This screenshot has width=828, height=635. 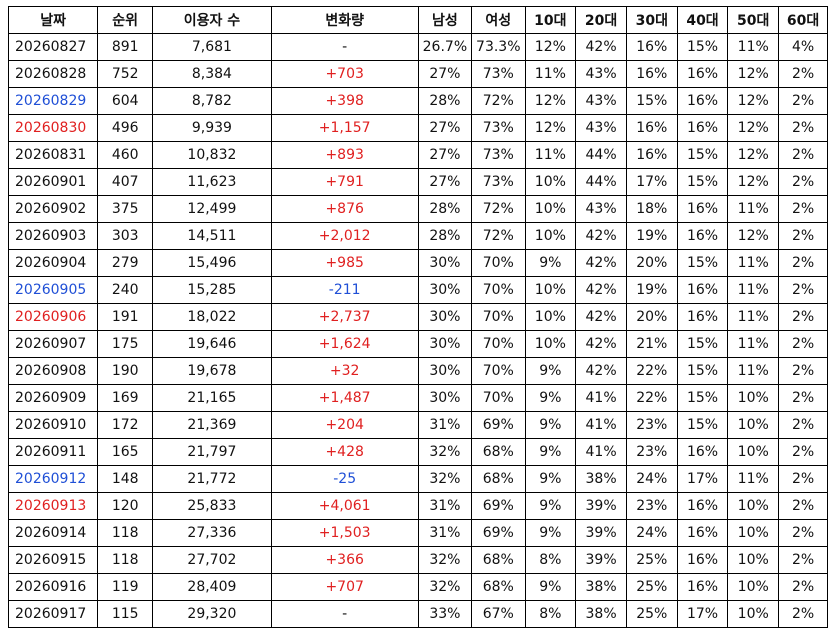 What do you see at coordinates (125, 101) in the screenshot?
I see `rank-cell: 604` at bounding box center [125, 101].